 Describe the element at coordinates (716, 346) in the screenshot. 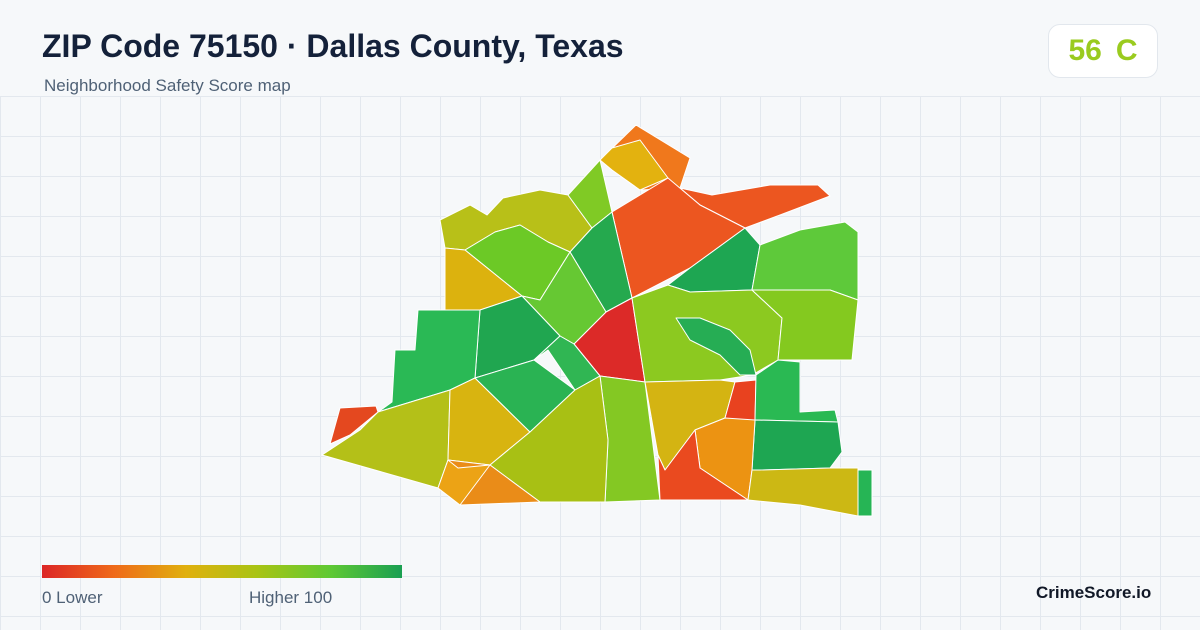

I see `map-region-east-inner-darkgreen` at that location.